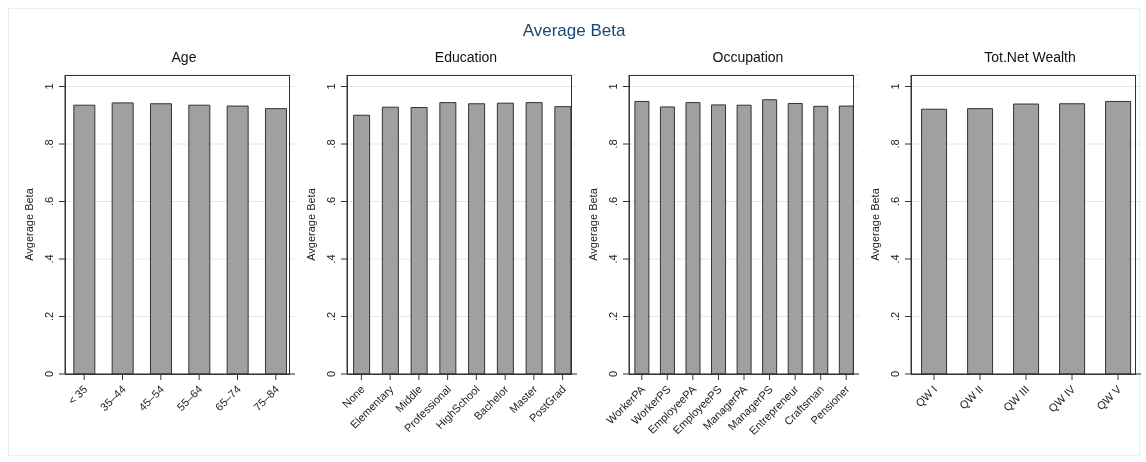  Describe the element at coordinates (1109, 397) in the screenshot. I see `x-tick-label: QW V` at that location.